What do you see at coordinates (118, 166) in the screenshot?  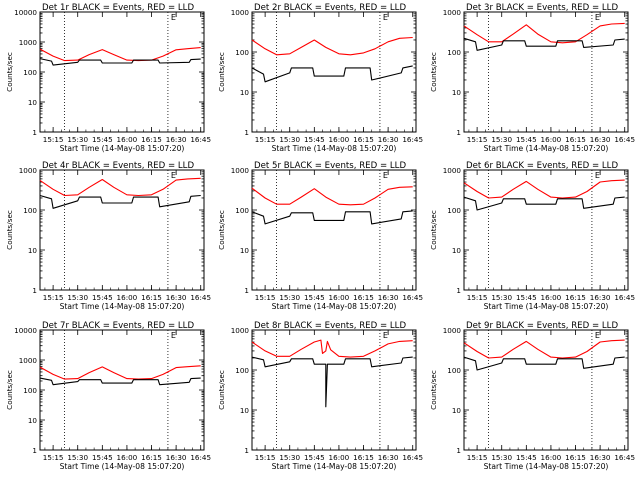 I see `chart-title: Det 4r BLACK = Events, RED = LLD` at bounding box center [118, 166].